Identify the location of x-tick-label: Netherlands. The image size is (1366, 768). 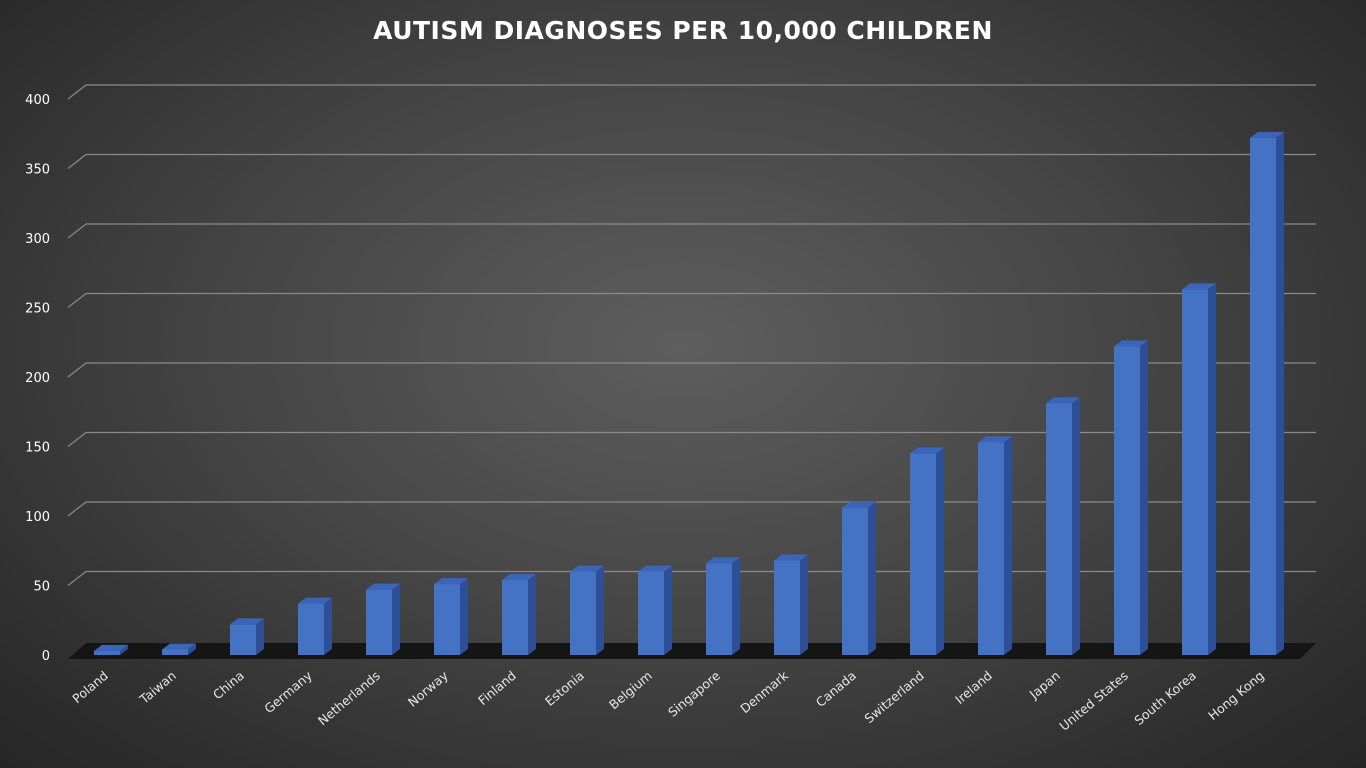
(349, 698).